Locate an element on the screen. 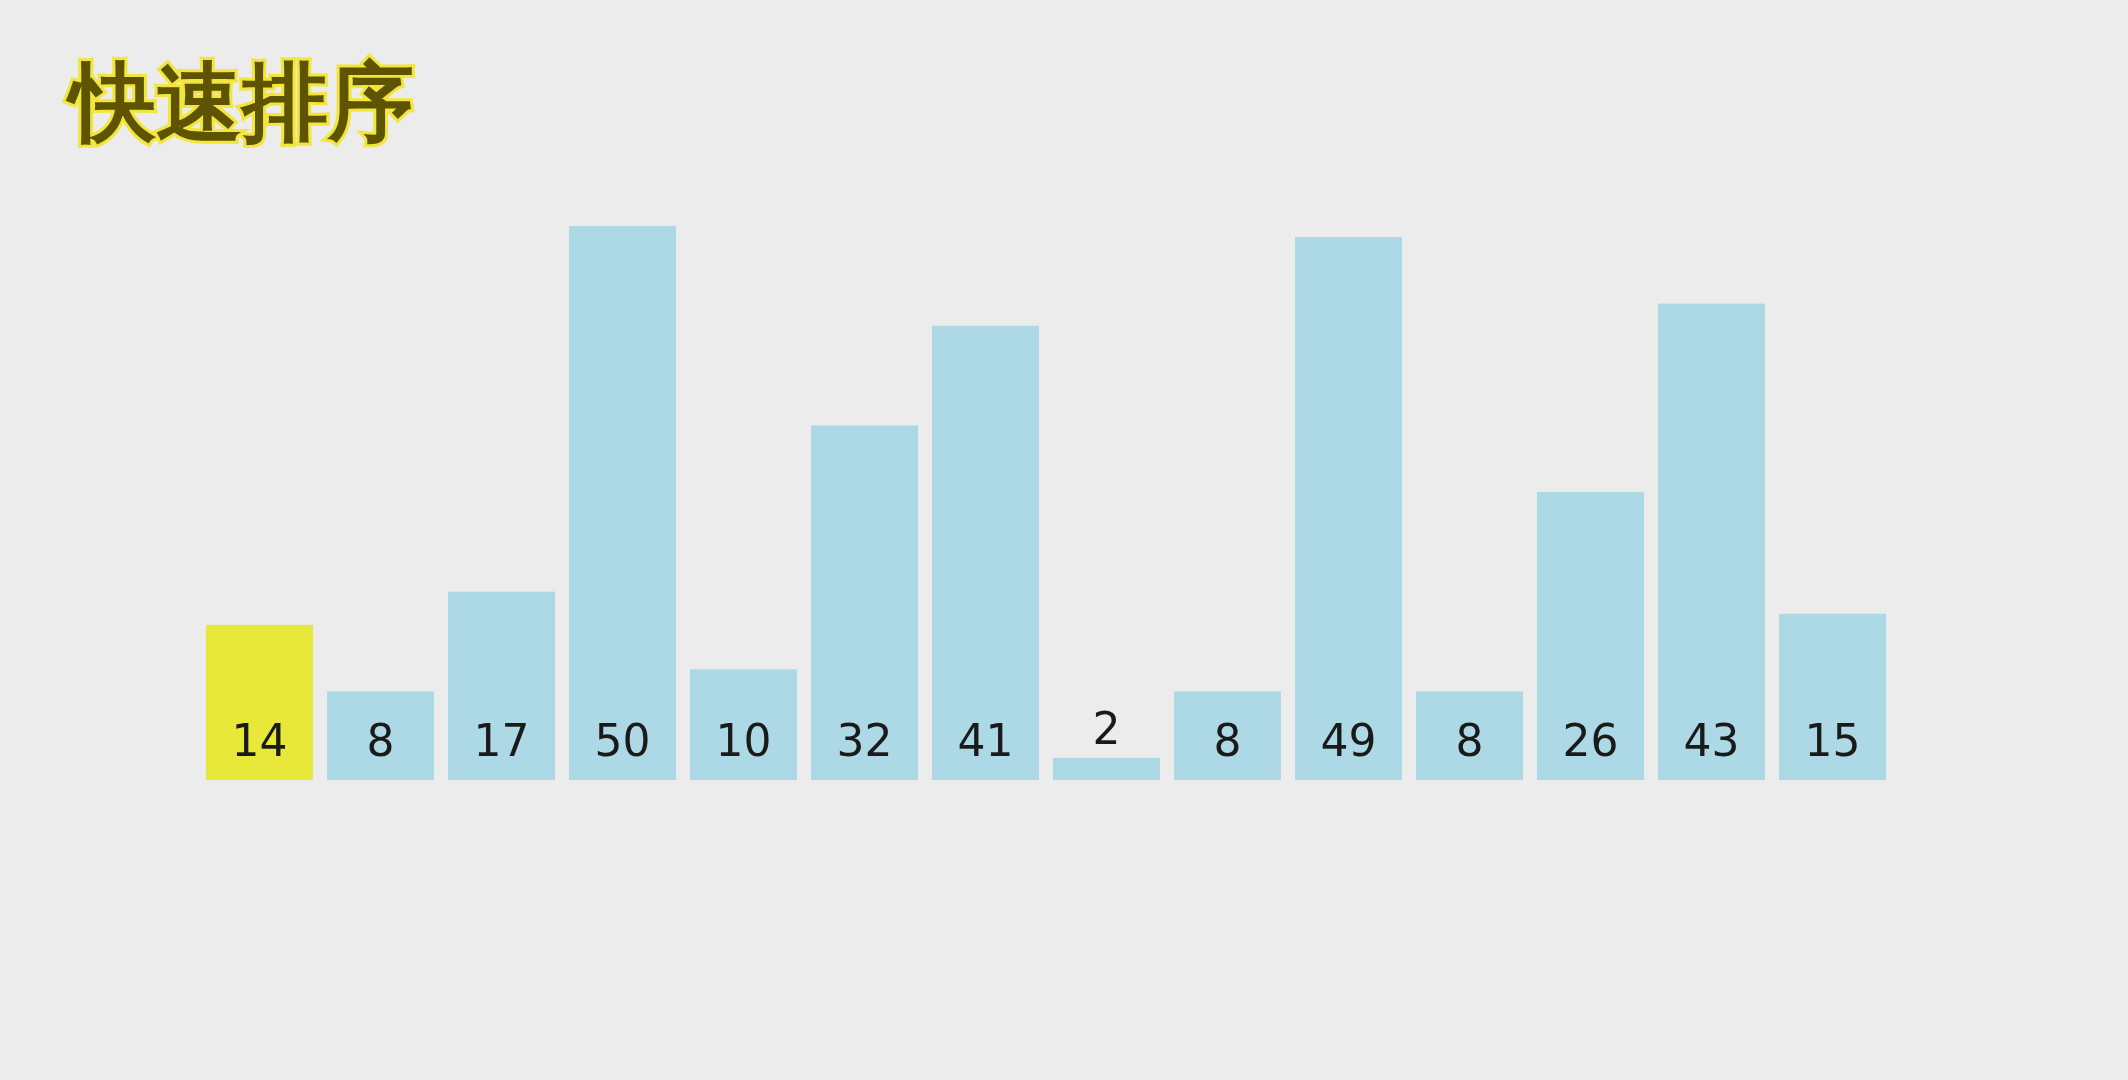 This screenshot has height=1080, width=2128. data-label: 32 is located at coordinates (864, 740).